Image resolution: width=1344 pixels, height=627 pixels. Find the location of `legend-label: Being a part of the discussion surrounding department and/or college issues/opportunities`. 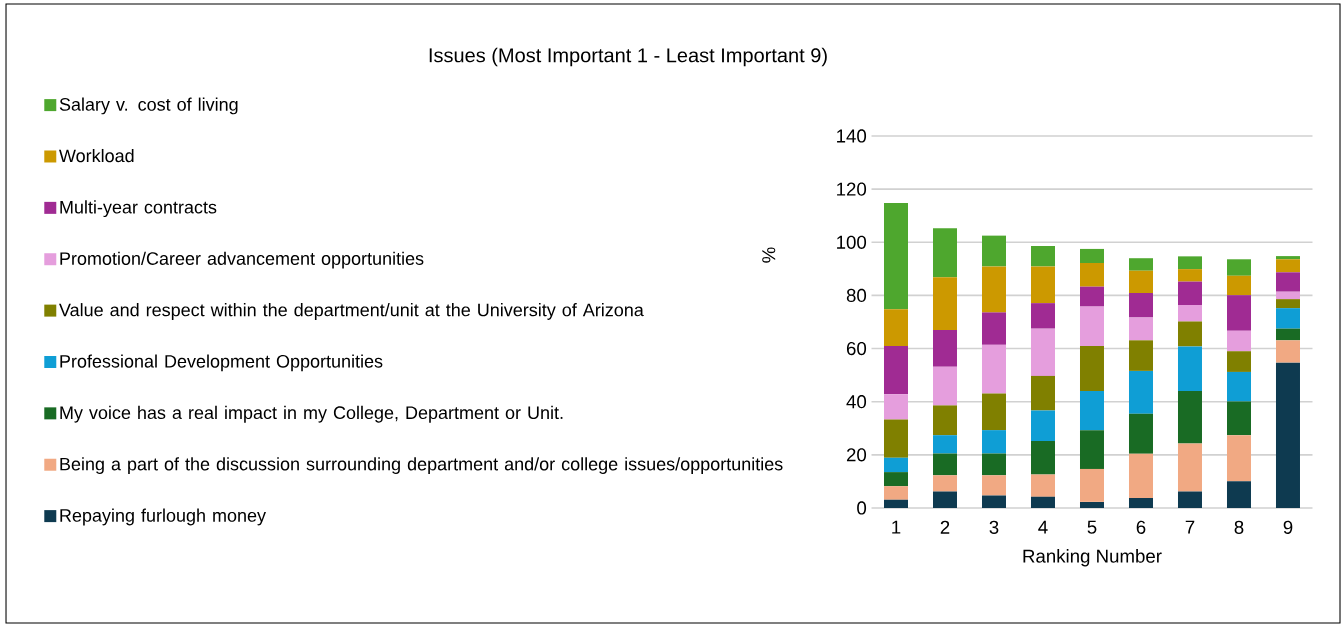

legend-label: Being a part of the discussion surrounding department and/or college issues/opportunities is located at coordinates (421, 465).